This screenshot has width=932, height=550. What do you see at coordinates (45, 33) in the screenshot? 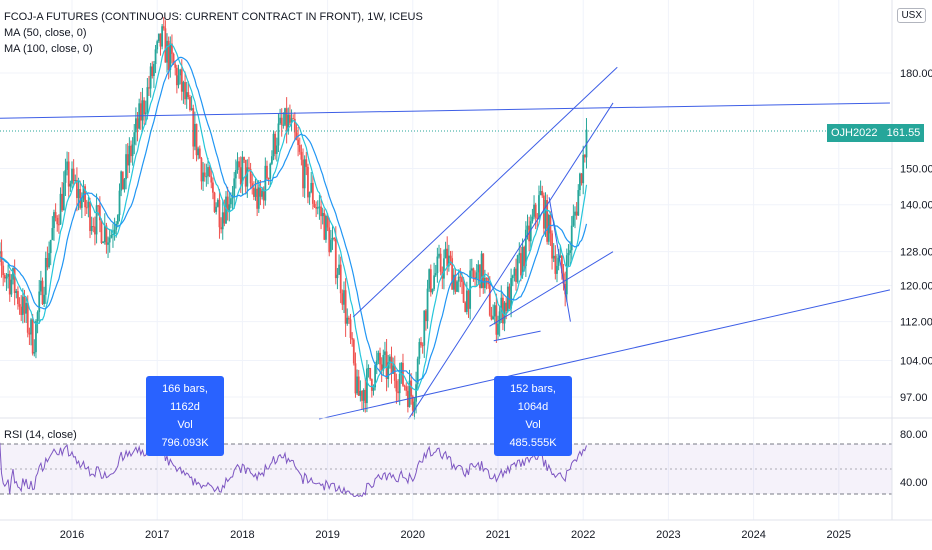
I see `ma-50-legend: MA (50, close, 0)` at bounding box center [45, 33].